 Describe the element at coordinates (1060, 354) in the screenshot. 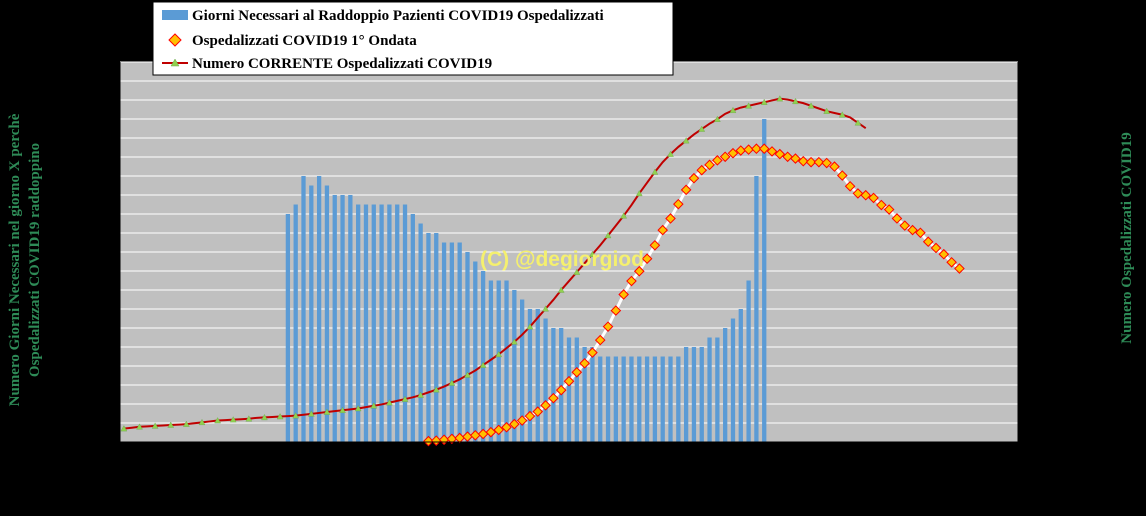

I see `right-tick-label: 10,000` at that location.